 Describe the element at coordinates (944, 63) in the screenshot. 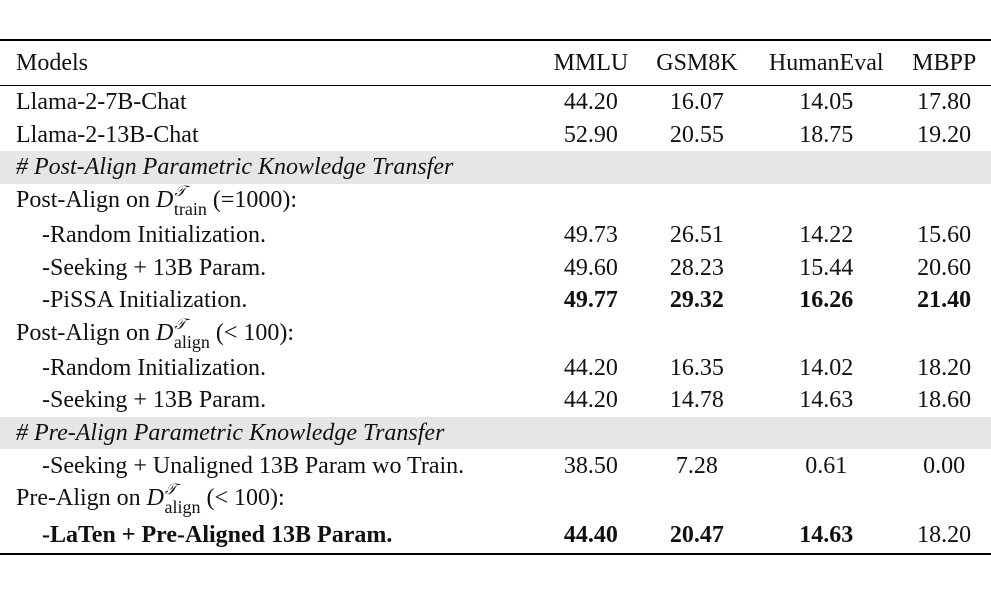

I see `header-mbpp: MBPP` at that location.